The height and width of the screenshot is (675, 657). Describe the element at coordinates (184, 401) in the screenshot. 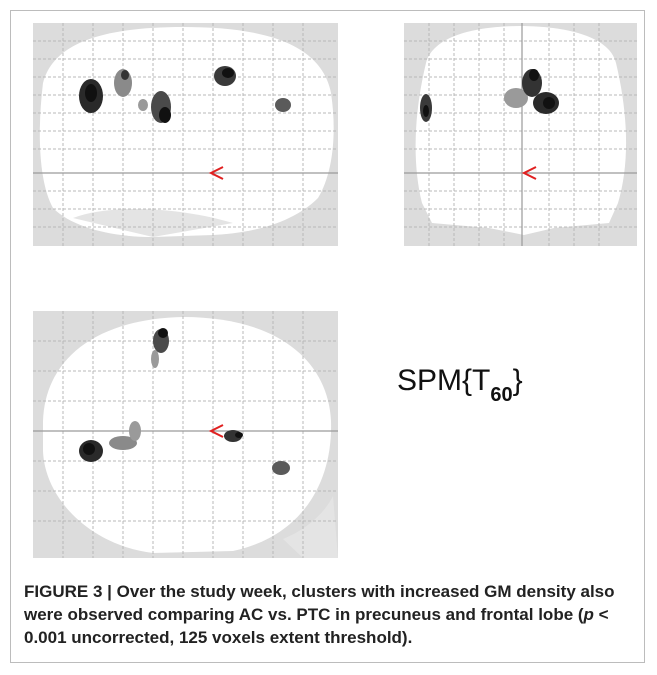

I see `axial-clusters` at that location.